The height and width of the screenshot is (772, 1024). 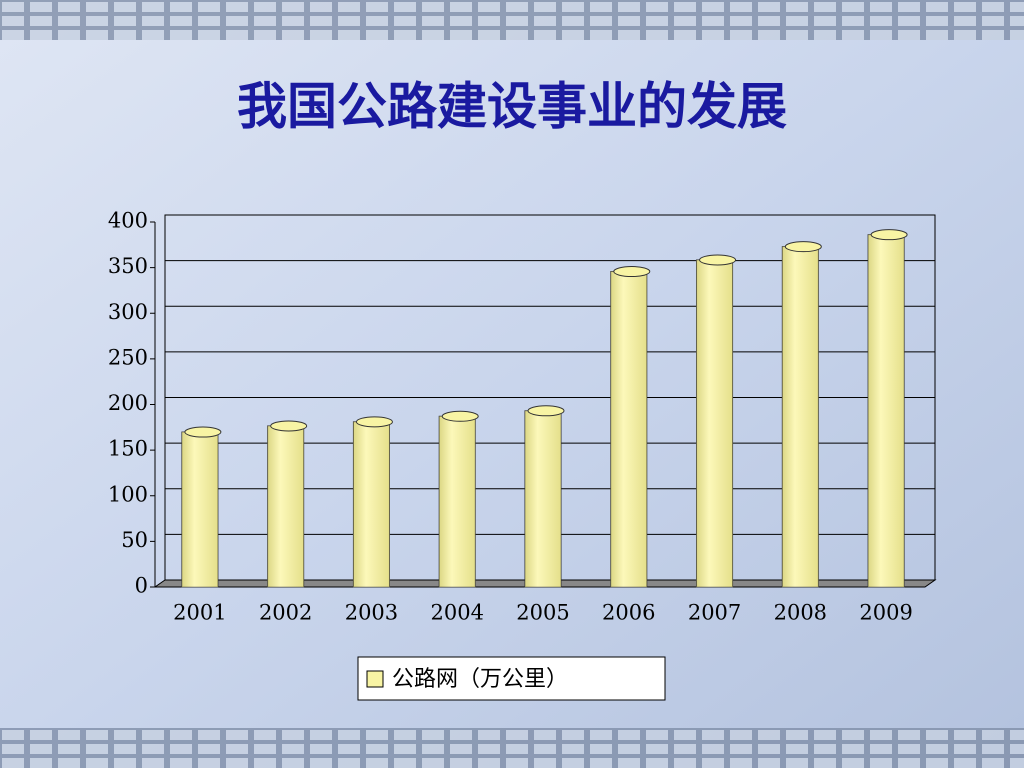 What do you see at coordinates (285, 613) in the screenshot?
I see `x-tick-label: 2002` at bounding box center [285, 613].